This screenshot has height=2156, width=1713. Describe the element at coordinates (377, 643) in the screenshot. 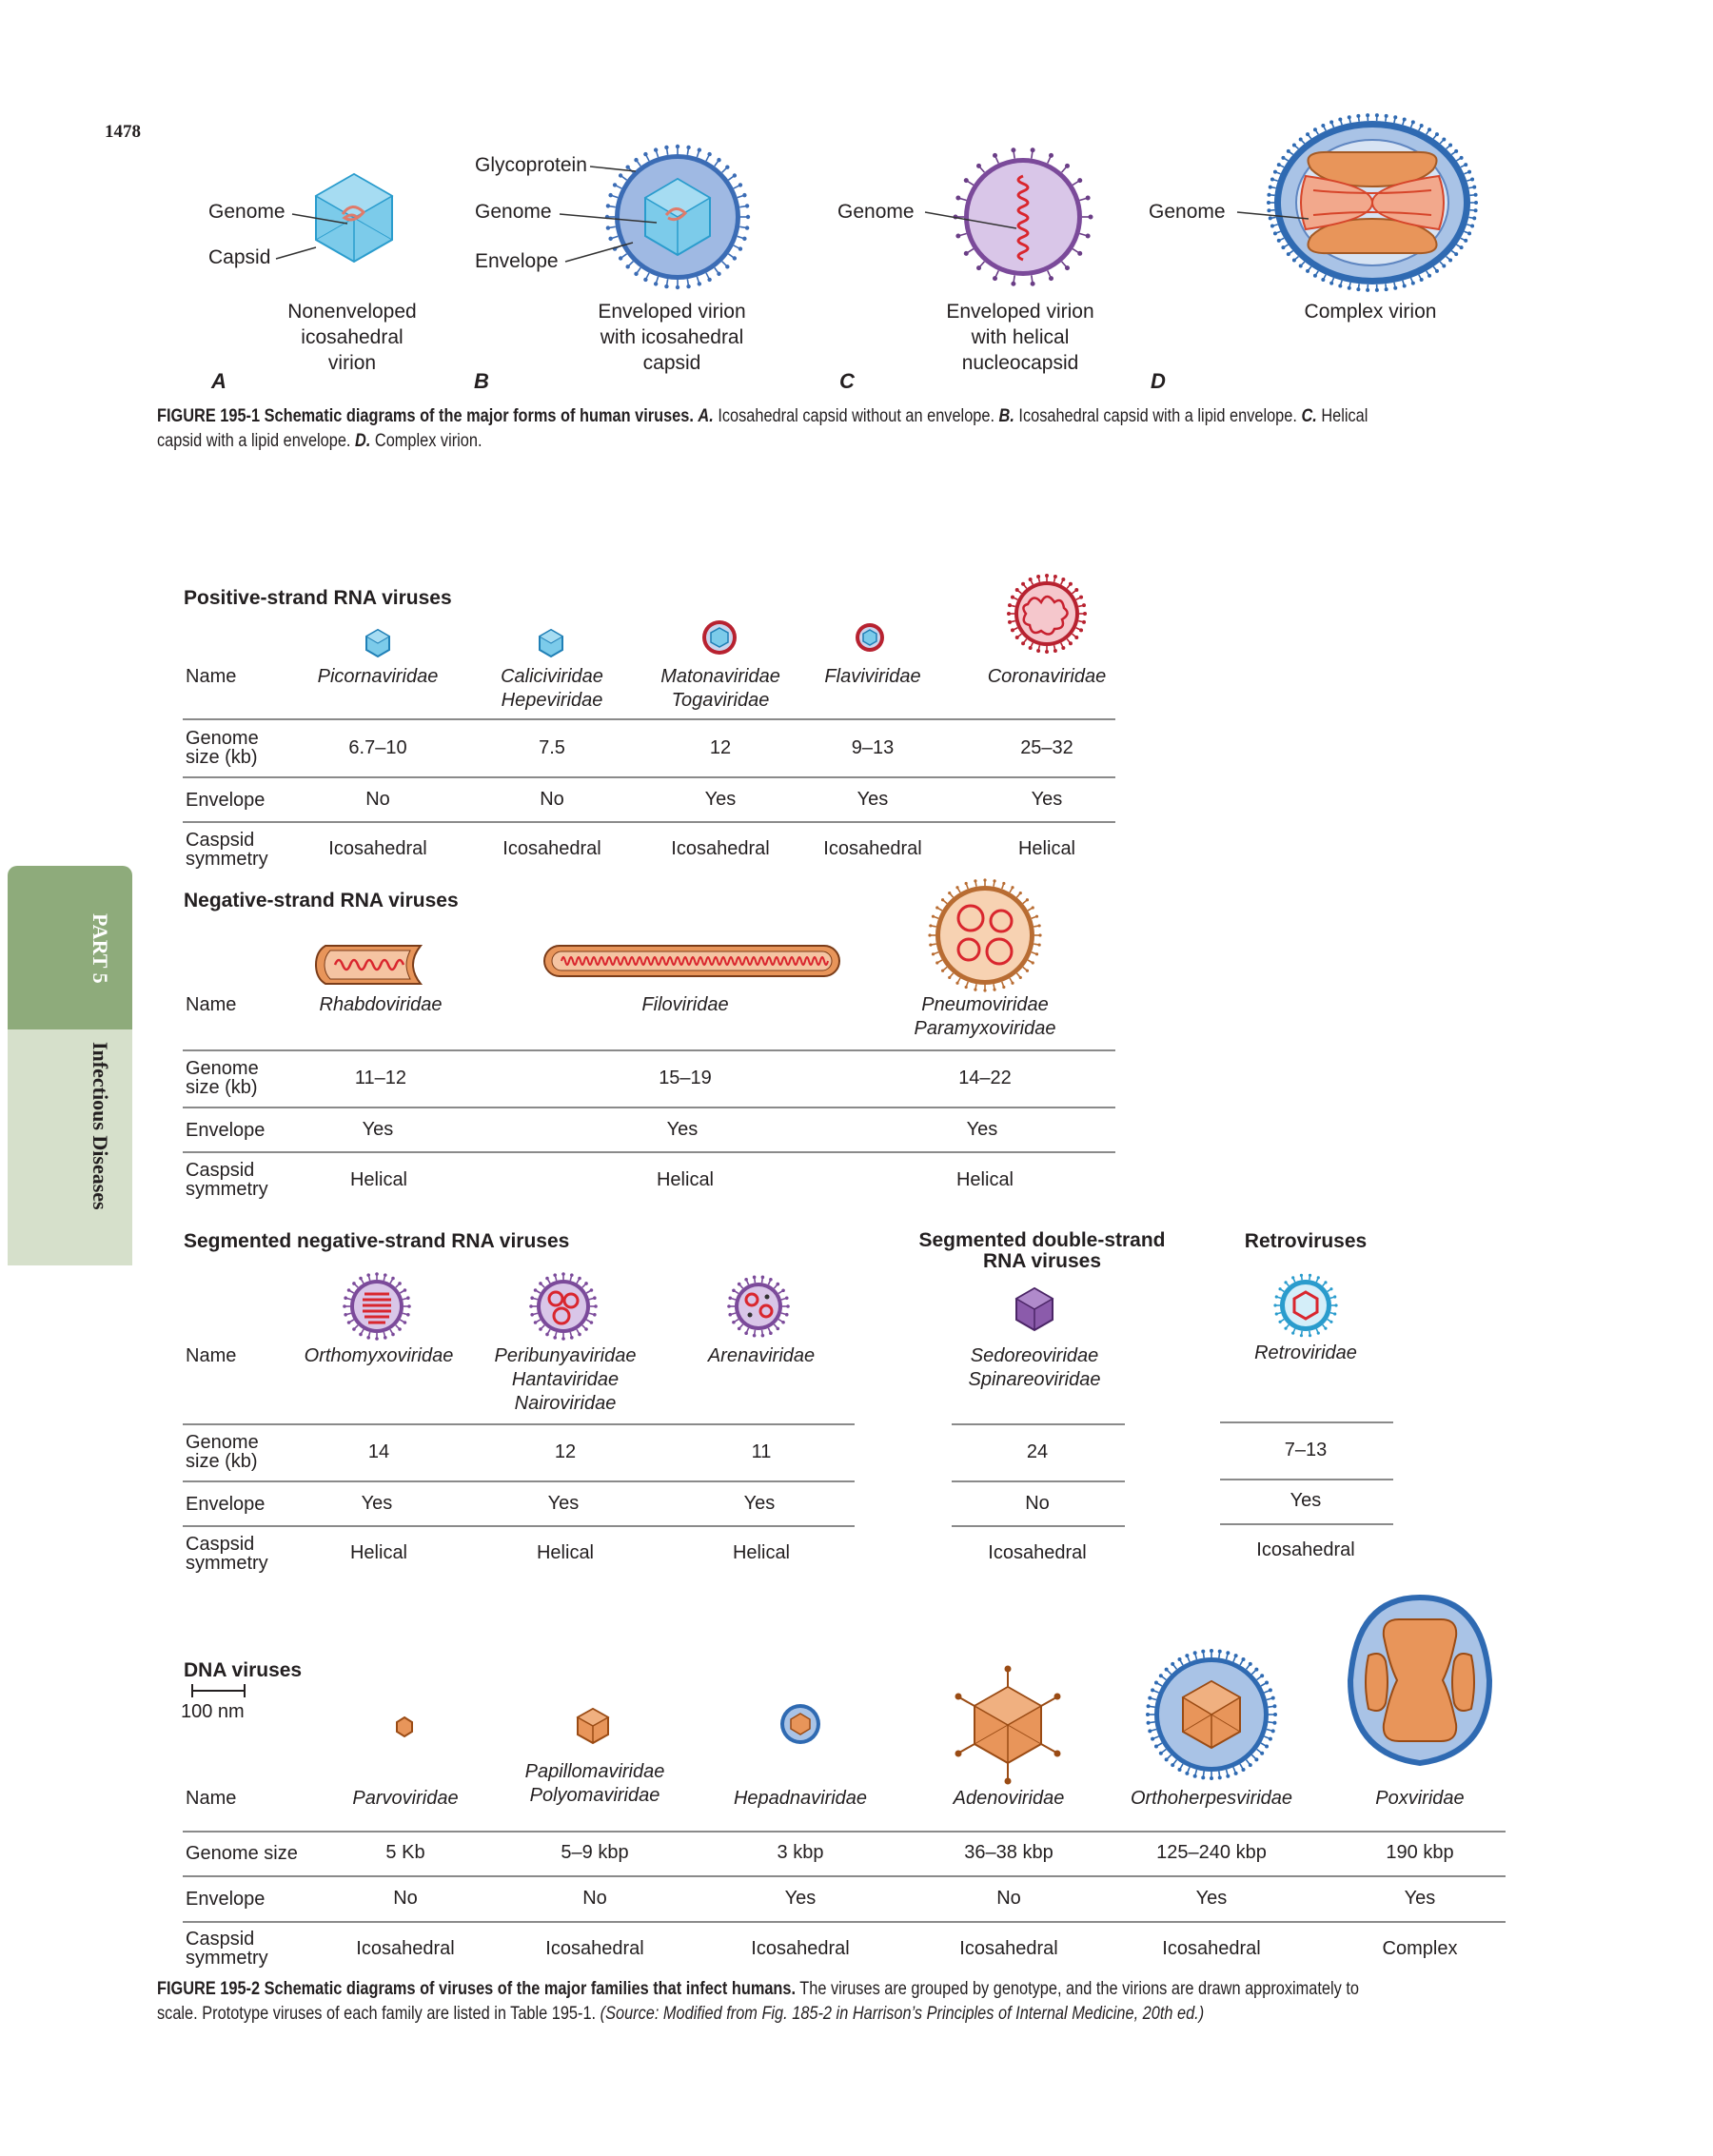

I see `picornaviridae-icon` at that location.